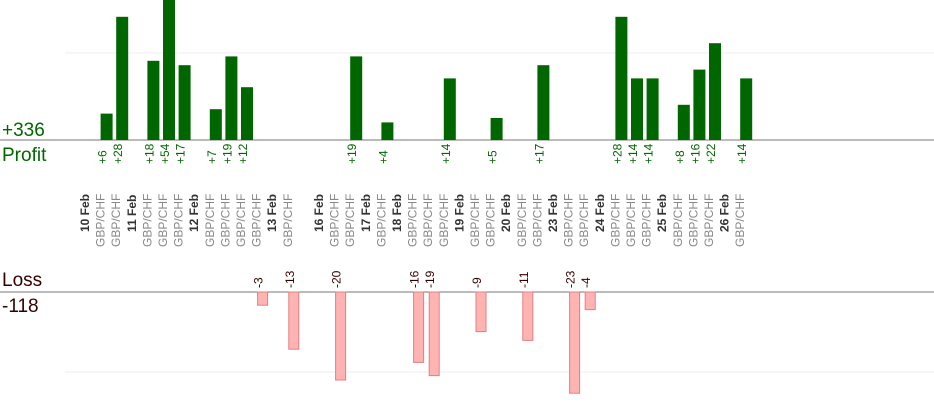  Describe the element at coordinates (23, 130) in the screenshot. I see `profit-total: +336` at that location.